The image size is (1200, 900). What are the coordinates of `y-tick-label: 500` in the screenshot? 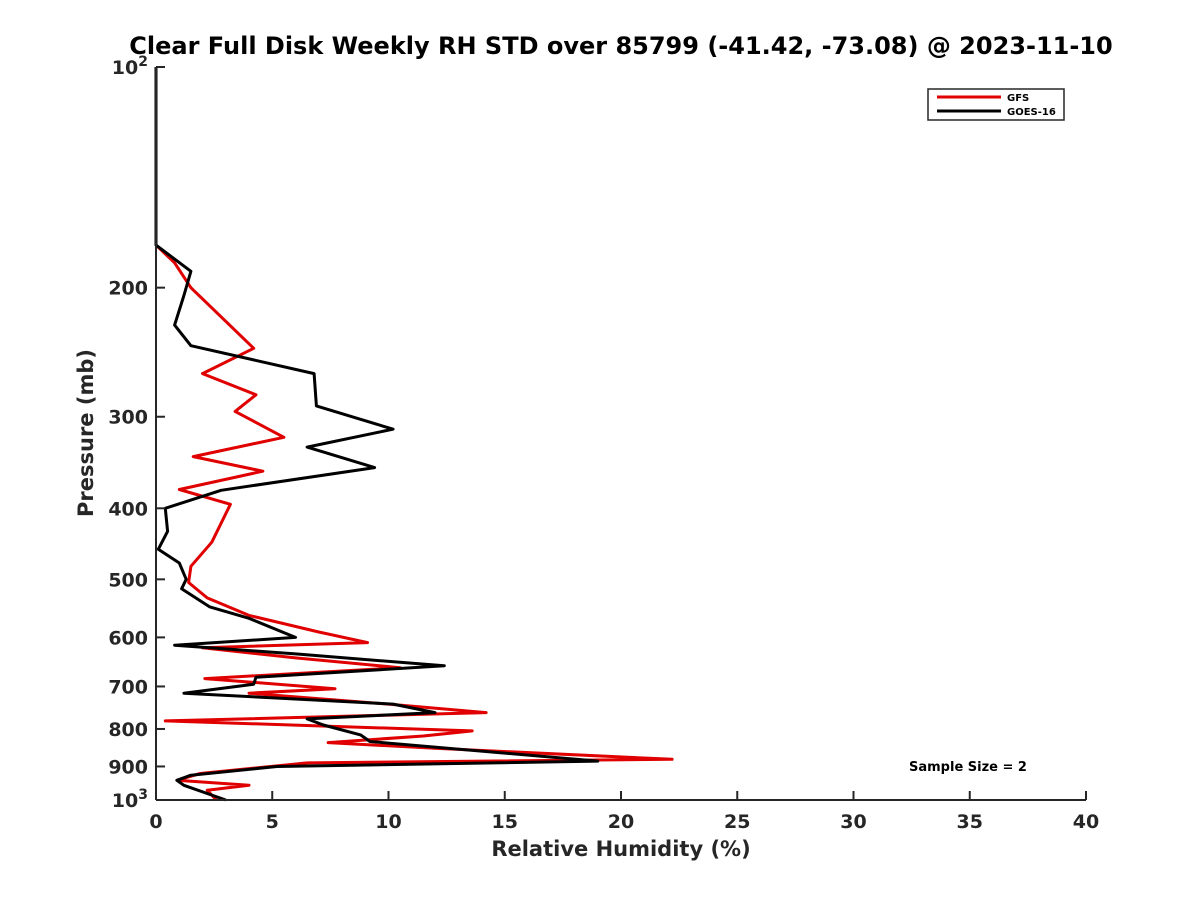 It's located at (128, 580).